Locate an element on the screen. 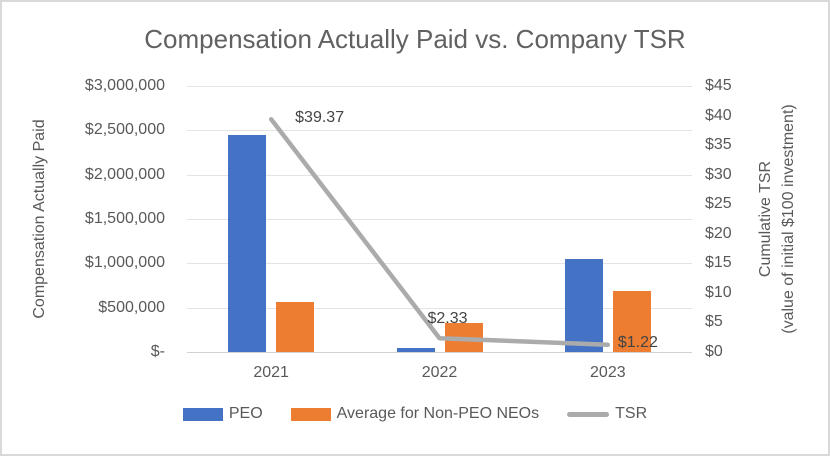 The height and width of the screenshot is (456, 830). tsr-data-label: $2.33 is located at coordinates (447, 319).